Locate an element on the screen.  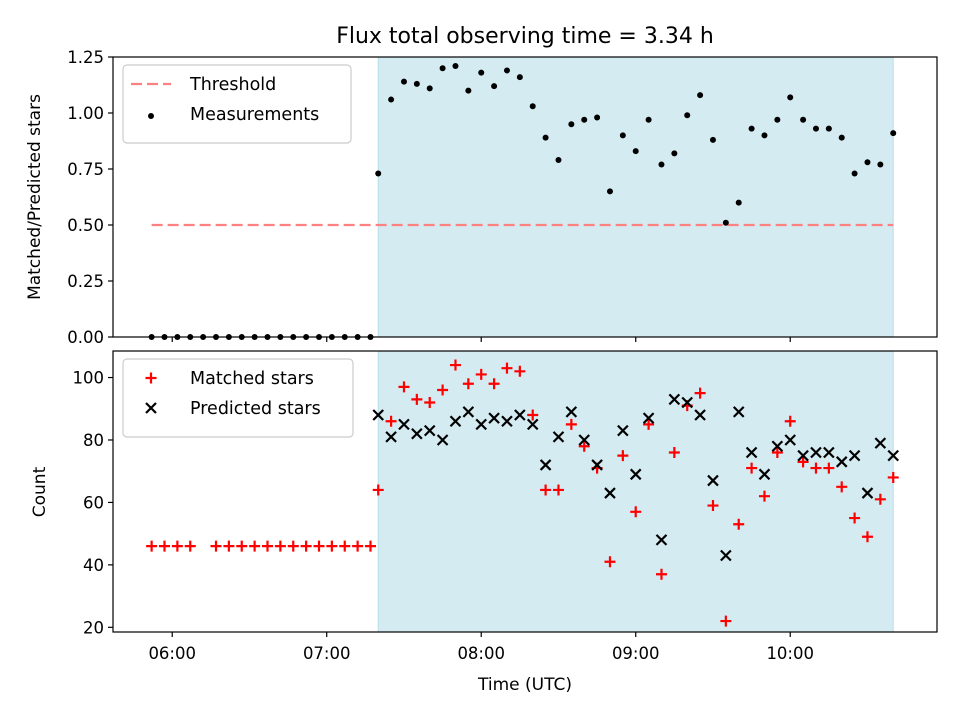
y-tick-label: 60 is located at coordinates (93, 502).